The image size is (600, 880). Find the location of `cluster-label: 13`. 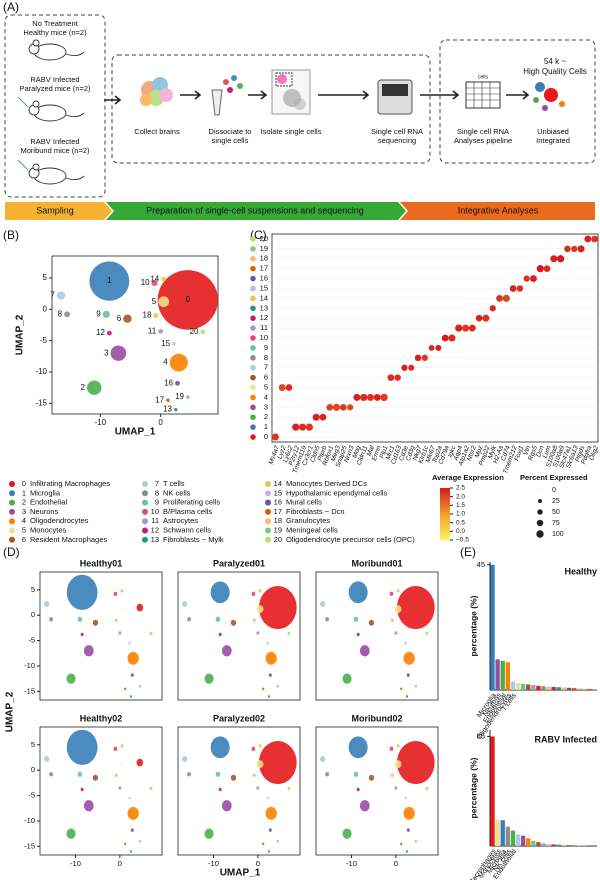

cluster-label: 13 is located at coordinates (167, 409).